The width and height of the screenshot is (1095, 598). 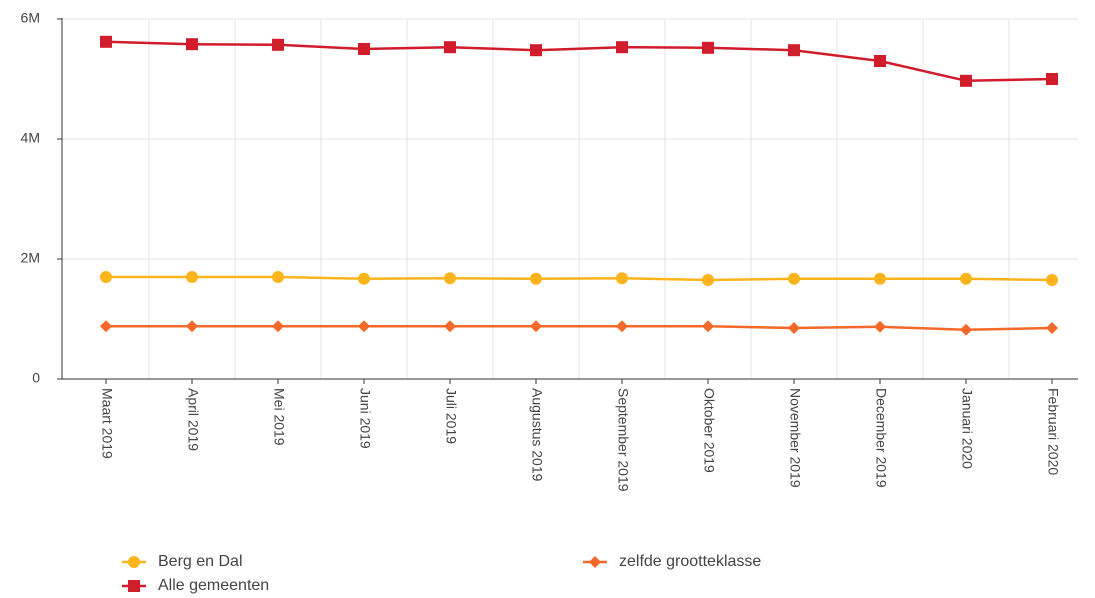 What do you see at coordinates (451, 416) in the screenshot?
I see `x-tick-label: Juli 2019` at bounding box center [451, 416].